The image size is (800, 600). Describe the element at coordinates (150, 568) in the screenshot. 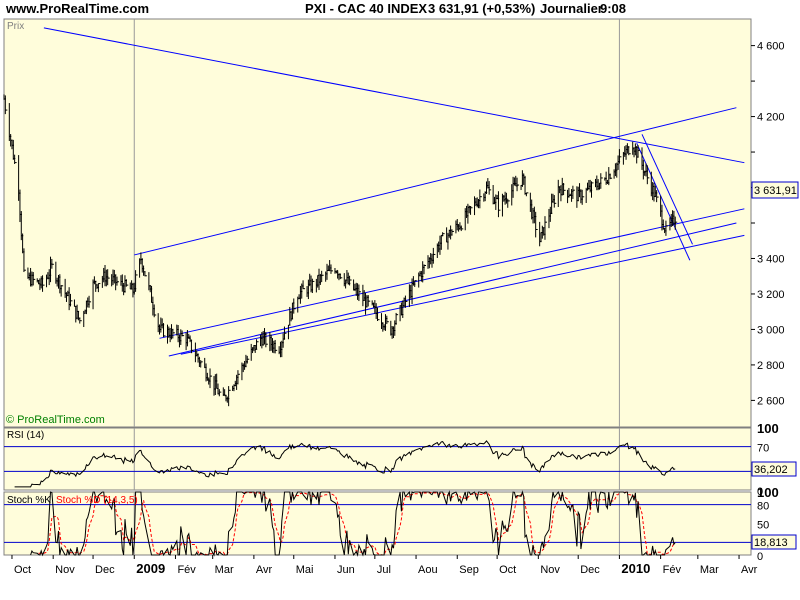

I see `x-tick-label: 2009` at that location.